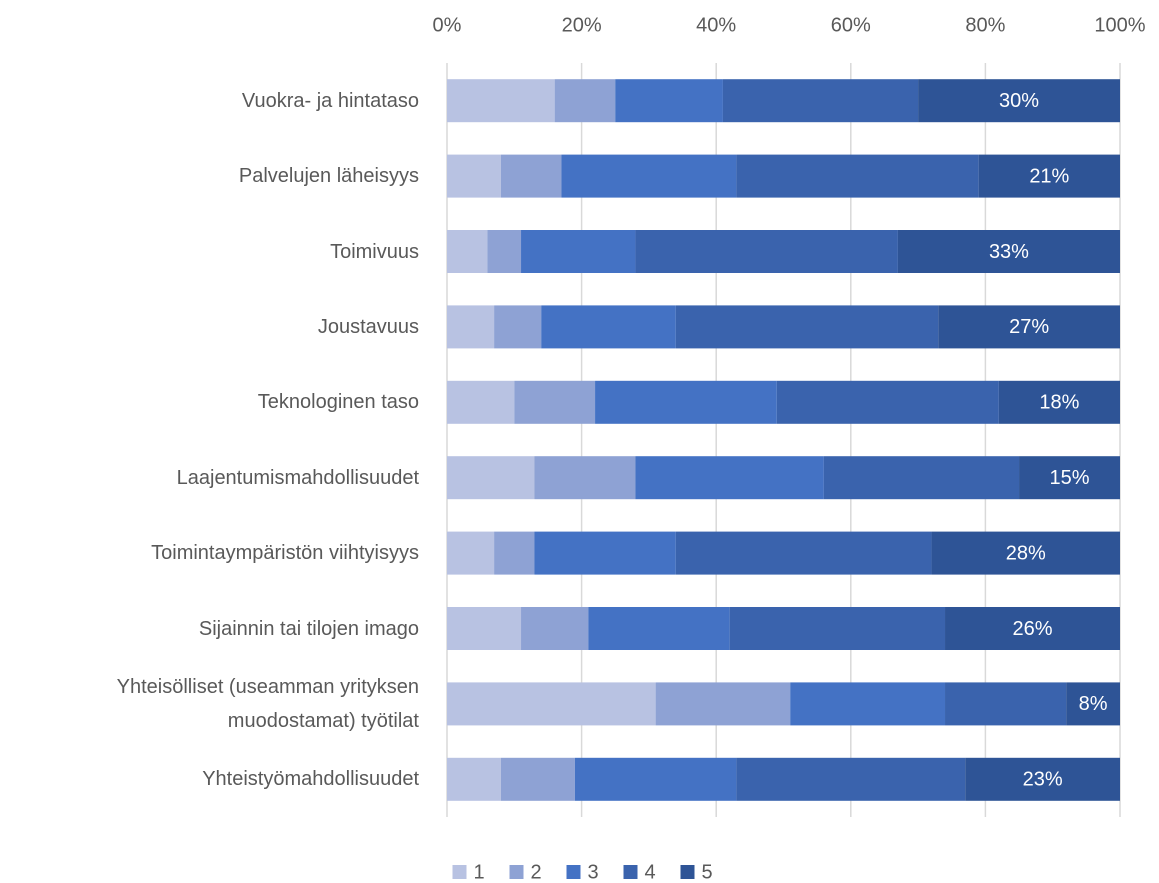 Image resolution: width=1159 pixels, height=883 pixels. What do you see at coordinates (308, 628) in the screenshot?
I see `category-label: Sijainnin tai tilojen imago` at bounding box center [308, 628].